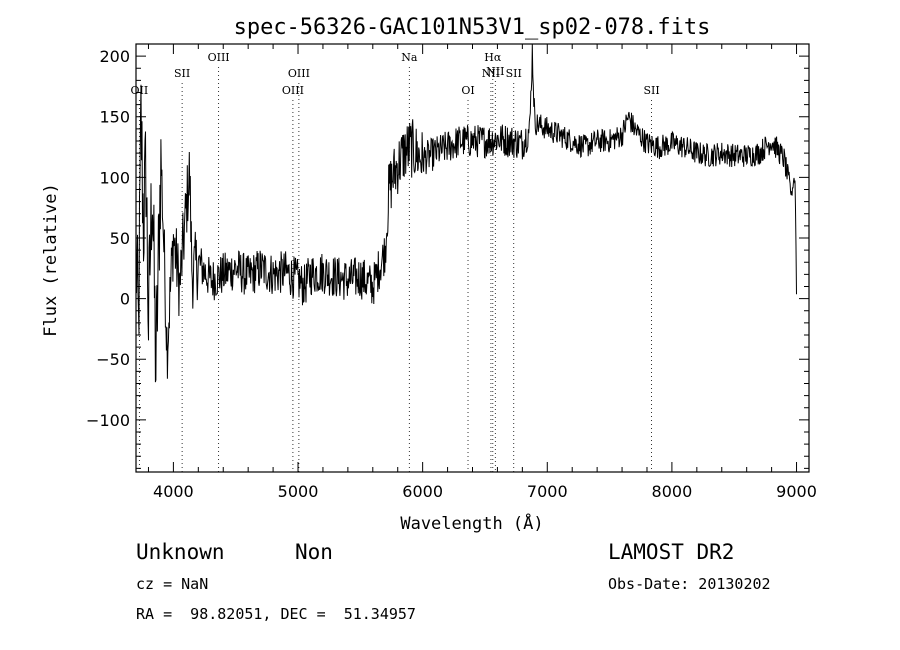  Describe the element at coordinates (113, 359) in the screenshot. I see `y-tick-label: −50` at that location.